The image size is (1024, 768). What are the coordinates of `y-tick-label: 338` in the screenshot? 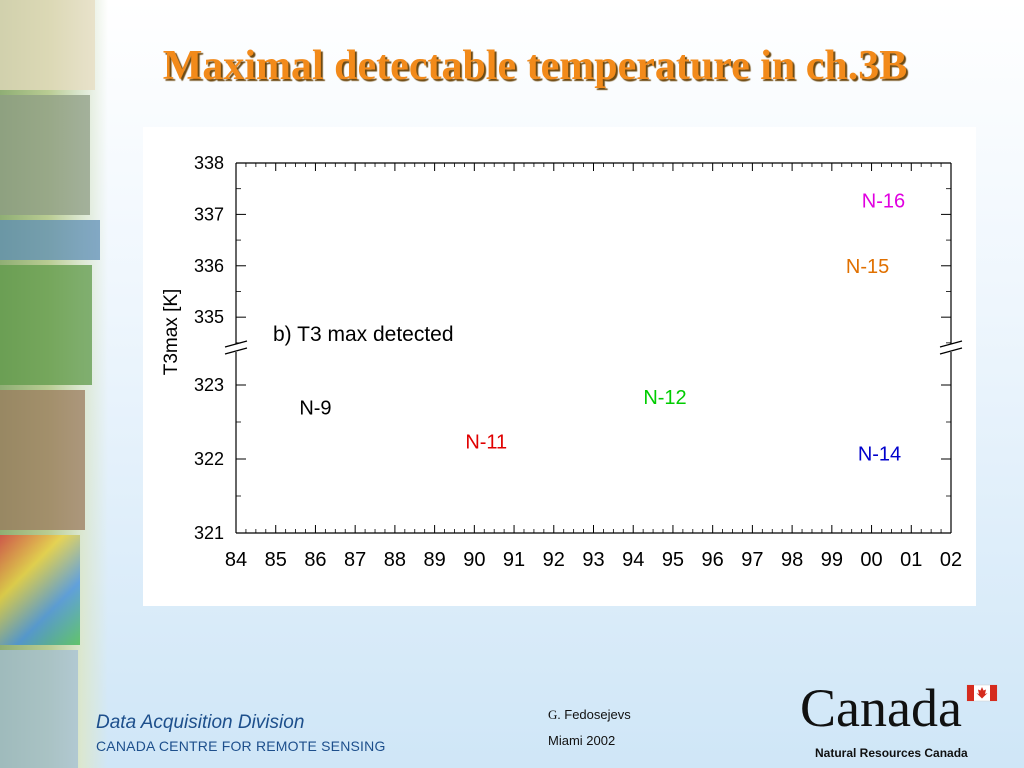 It's located at (209, 163).